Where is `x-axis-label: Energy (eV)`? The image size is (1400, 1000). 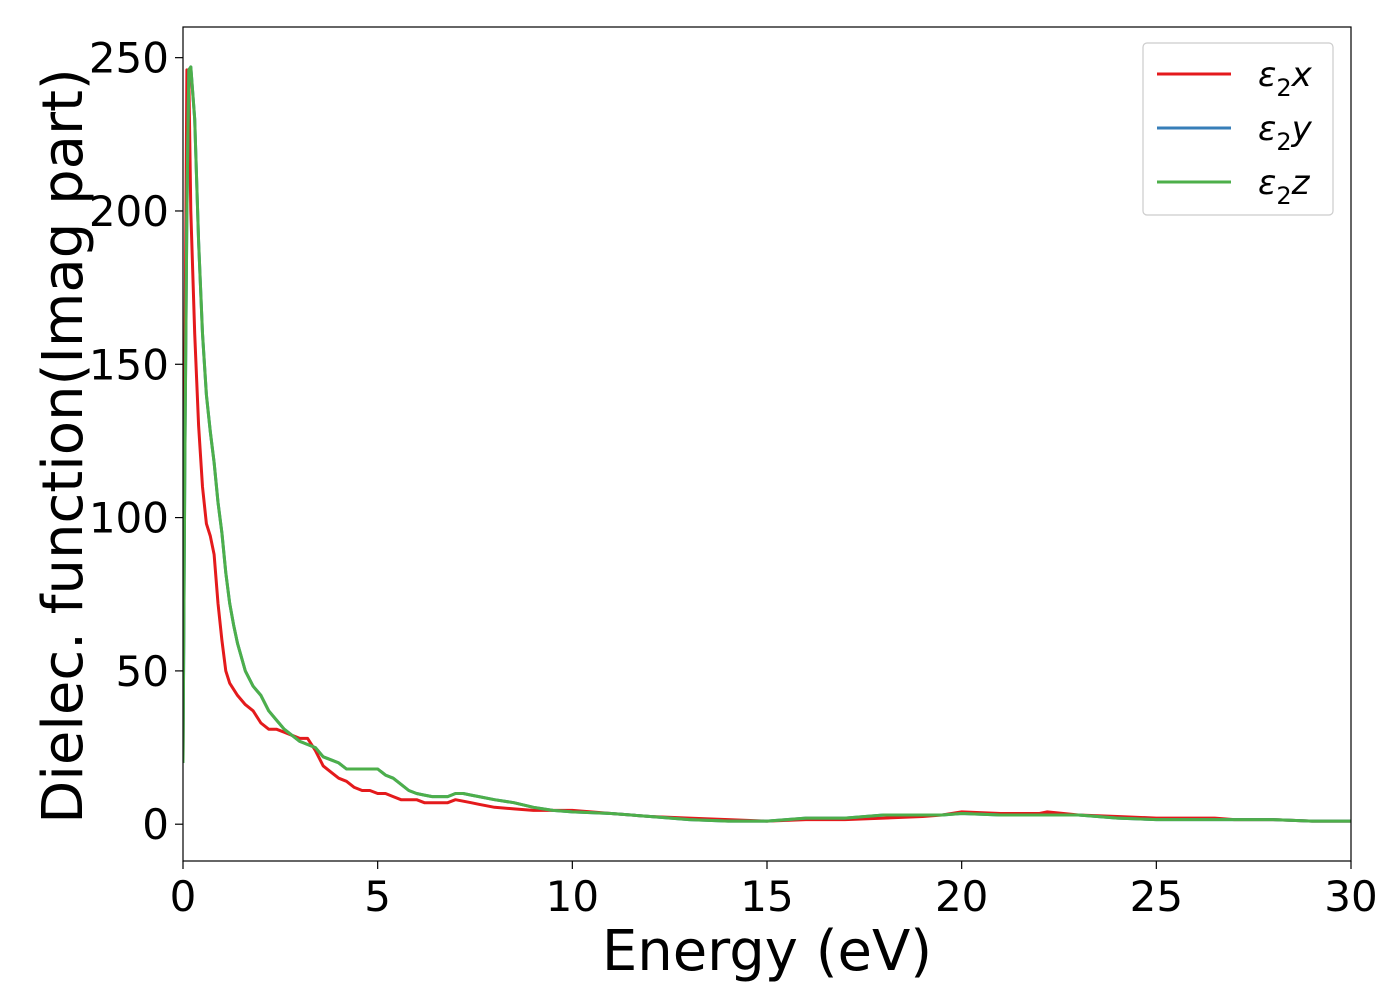 x-axis-label: Energy (eV) is located at coordinates (767, 951).